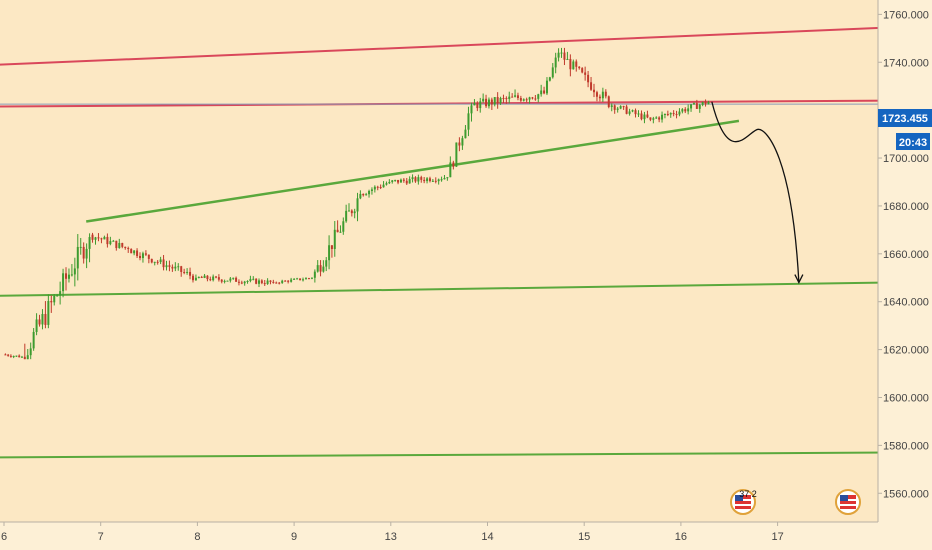 This screenshot has height=550, width=932. Describe the element at coordinates (444, 103) in the screenshot. I see `current-resistance-line` at that location.